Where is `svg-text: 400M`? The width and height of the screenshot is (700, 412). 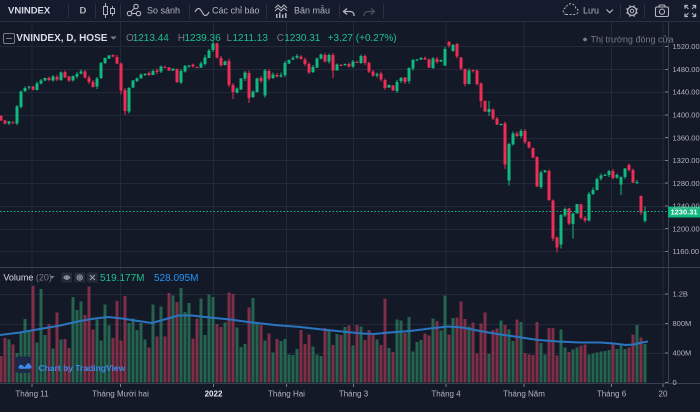 svg-text: 400M is located at coordinates (682, 353).